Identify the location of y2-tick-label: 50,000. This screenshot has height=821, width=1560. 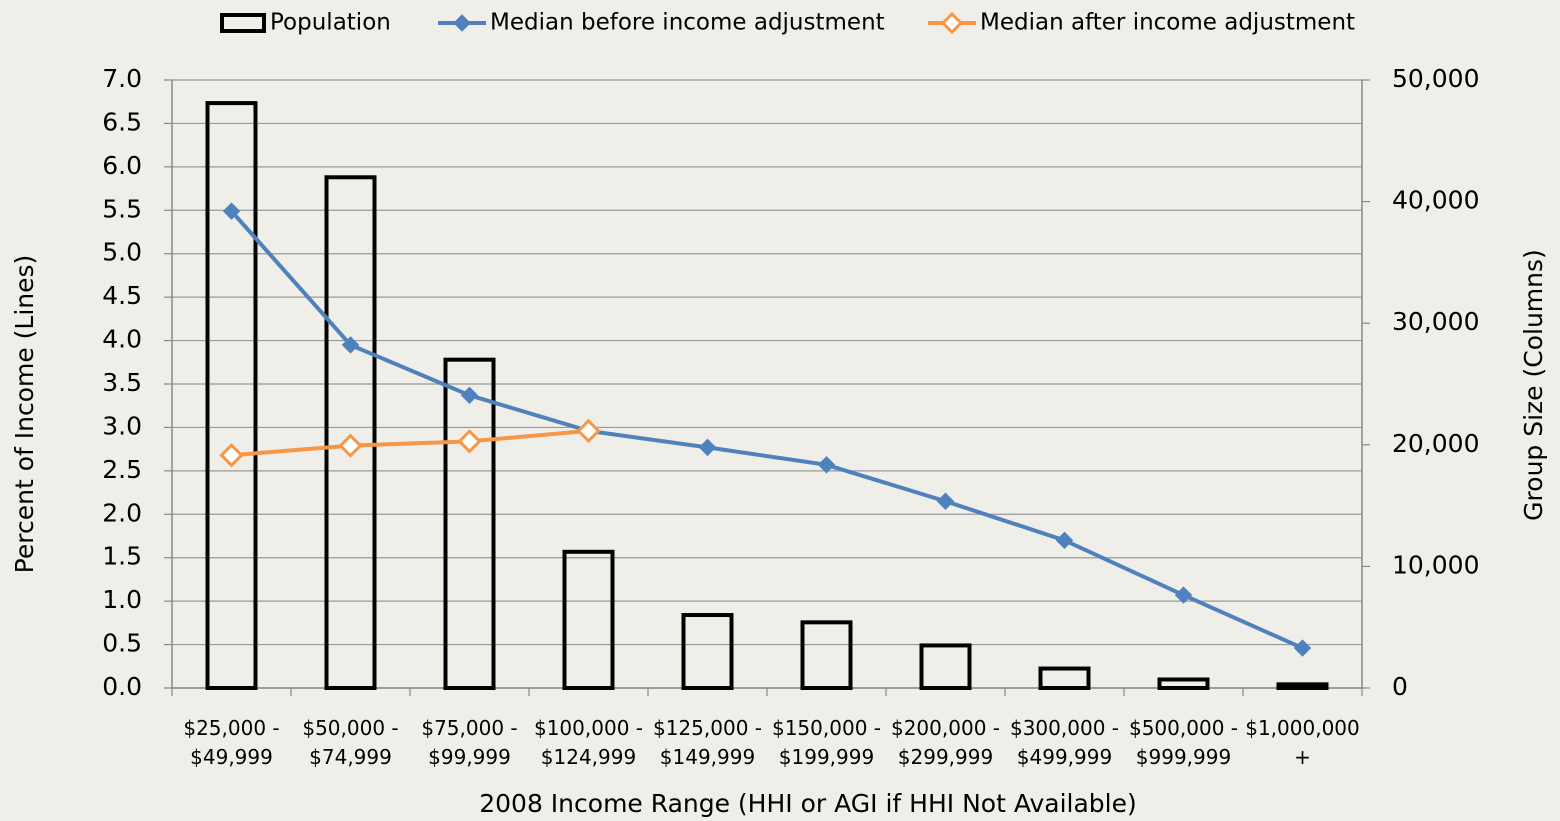
(1435, 78).